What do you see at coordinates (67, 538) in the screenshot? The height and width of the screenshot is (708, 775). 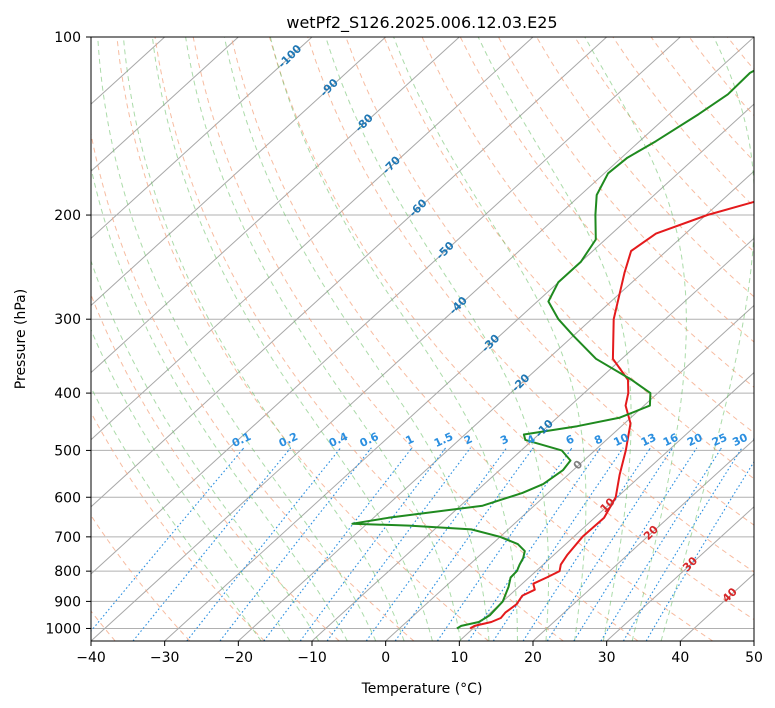 I see `y-tick-label: 700` at bounding box center [67, 538].